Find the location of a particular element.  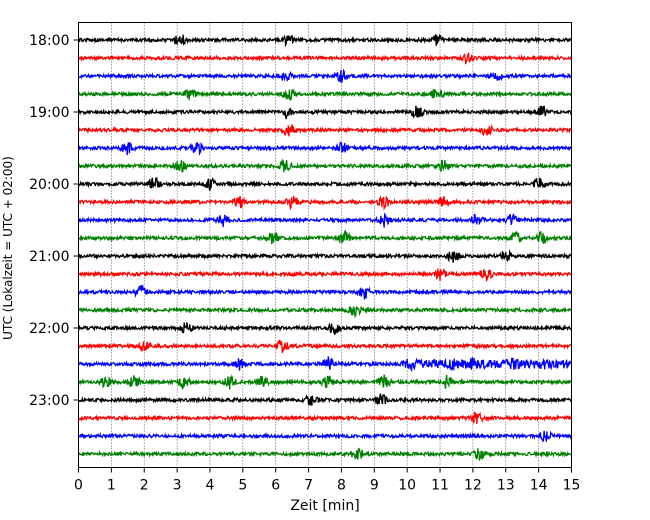

x-tick-label-1: 1 is located at coordinates (111, 486).